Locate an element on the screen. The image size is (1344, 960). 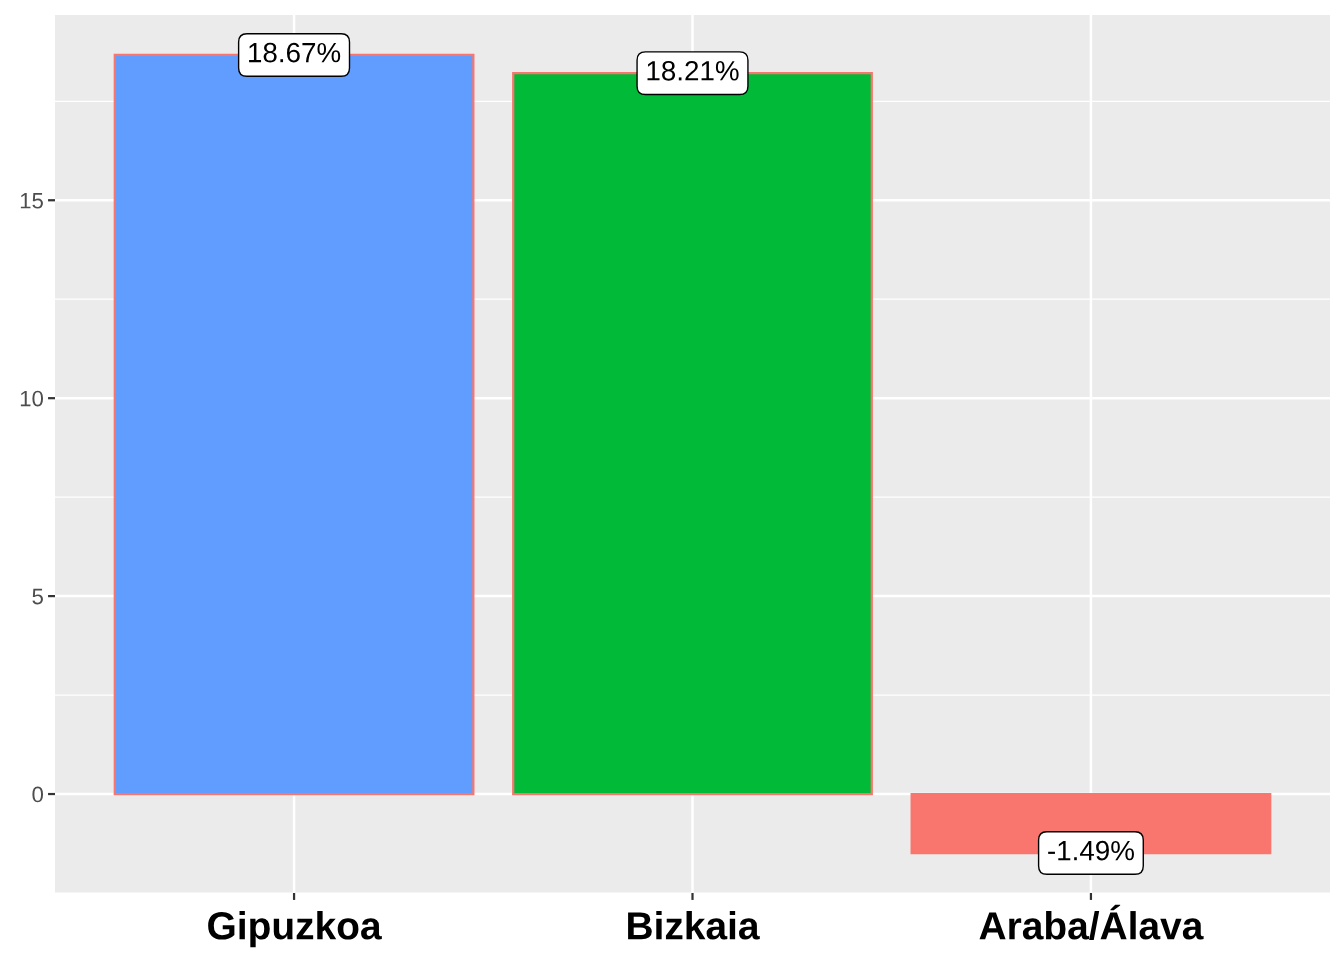
x-tick-label: Gipuzkoa is located at coordinates (295, 929).